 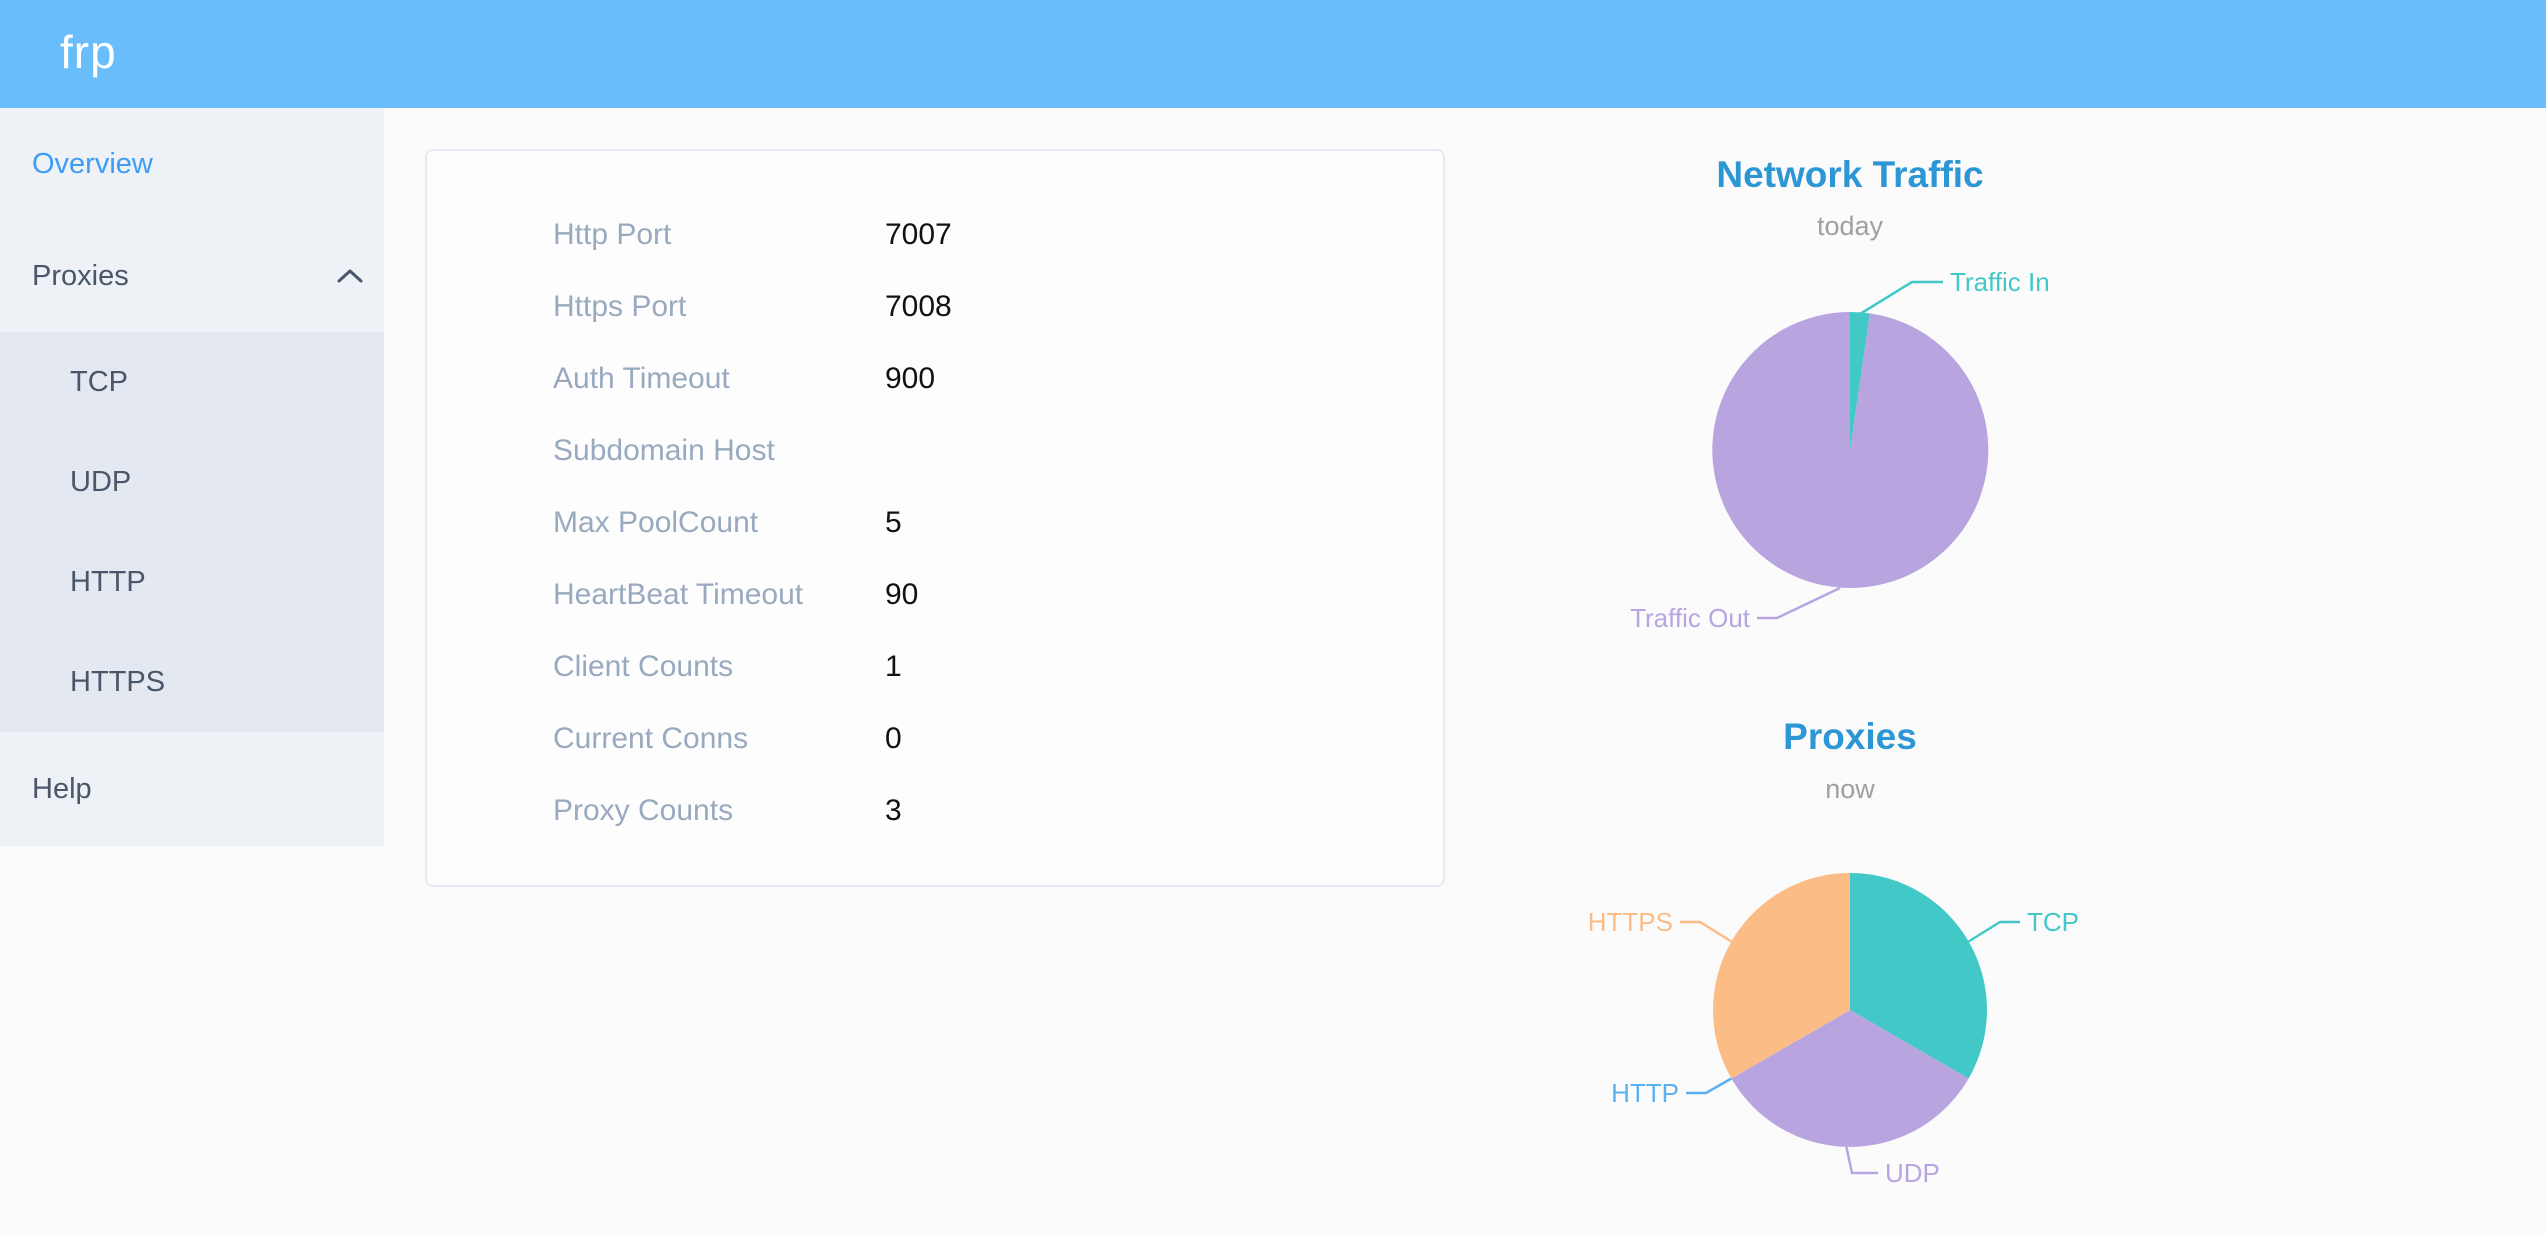 I want to click on pie-slice-tcp, so click(x=1918, y=976).